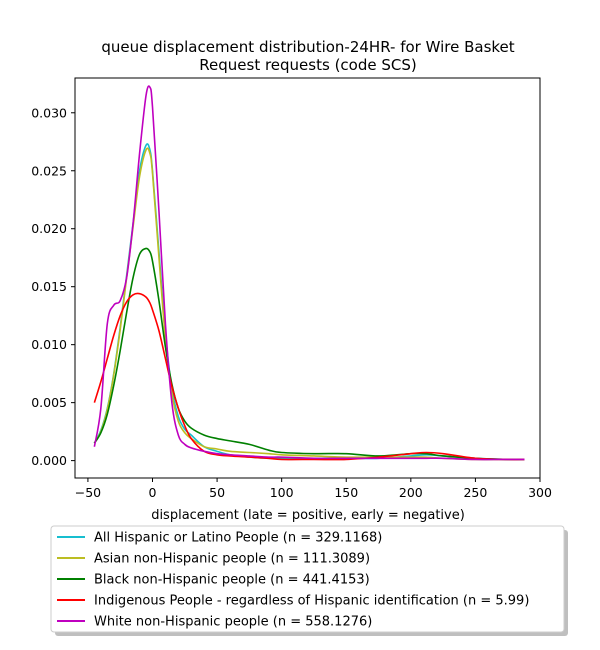 Image resolution: width=600 pixels, height=650 pixels. What do you see at coordinates (232, 559) in the screenshot?
I see `legend-label: Asian non-Hispanic people (n = 111.3089)` at bounding box center [232, 559].